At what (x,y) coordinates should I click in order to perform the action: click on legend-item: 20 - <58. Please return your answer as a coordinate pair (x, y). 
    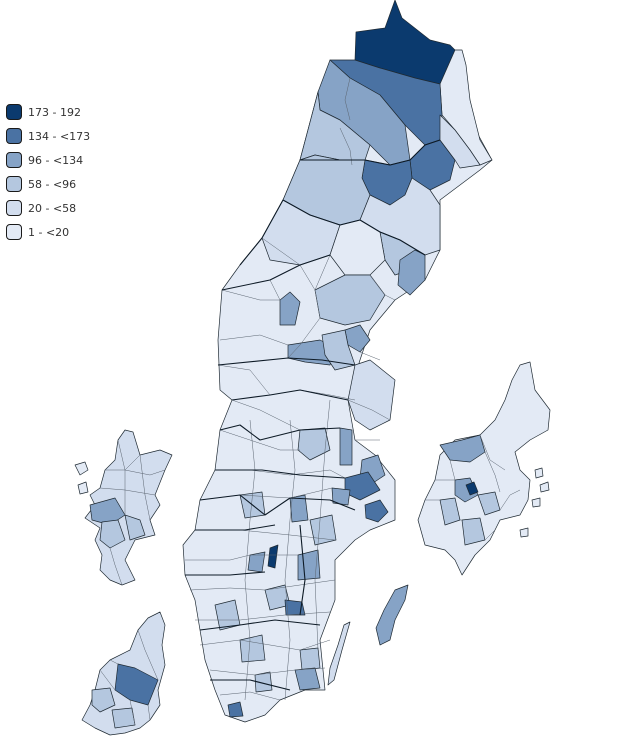
    Looking at the image, I should click on (48, 208).